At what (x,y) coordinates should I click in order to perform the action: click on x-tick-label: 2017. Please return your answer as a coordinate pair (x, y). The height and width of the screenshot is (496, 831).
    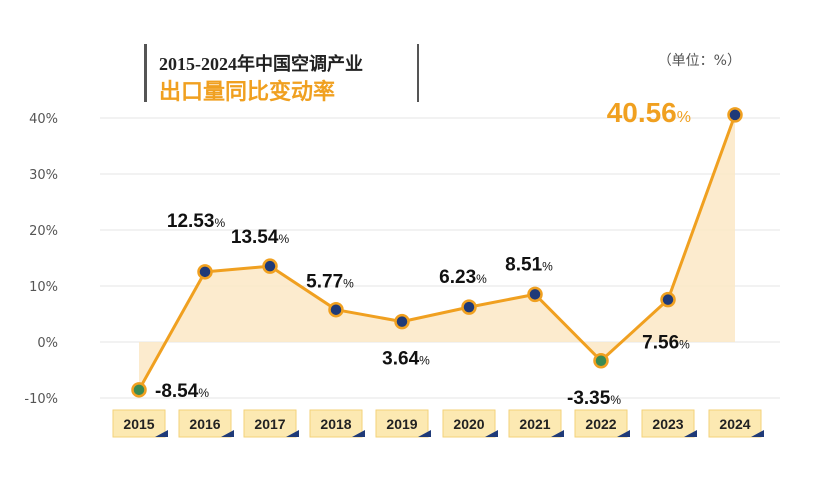
    Looking at the image, I should click on (269, 424).